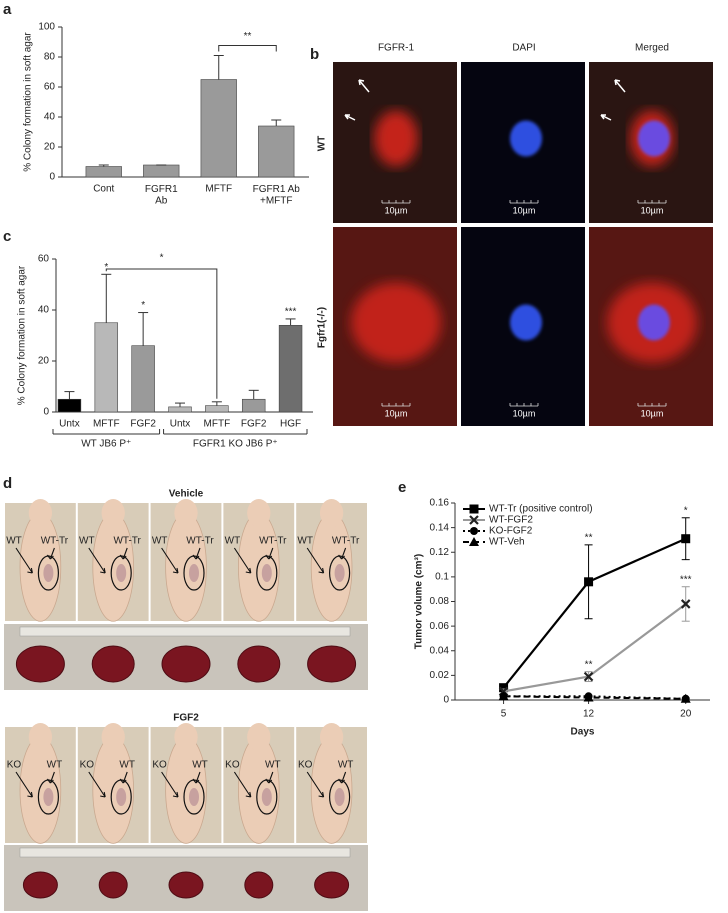 The height and width of the screenshot is (913, 728). What do you see at coordinates (180, 424) in the screenshot?
I see `x-tick-label: Untx` at bounding box center [180, 424].